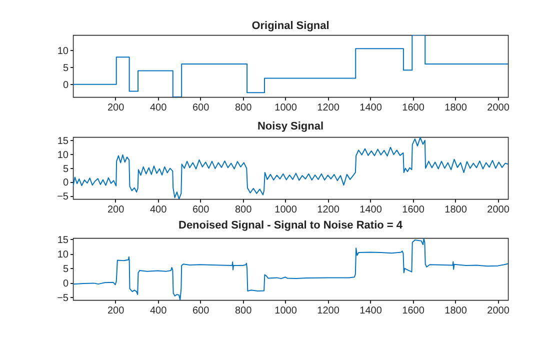  Describe the element at coordinates (290, 126) in the screenshot. I see `chart-title: Noisy Signal` at that location.